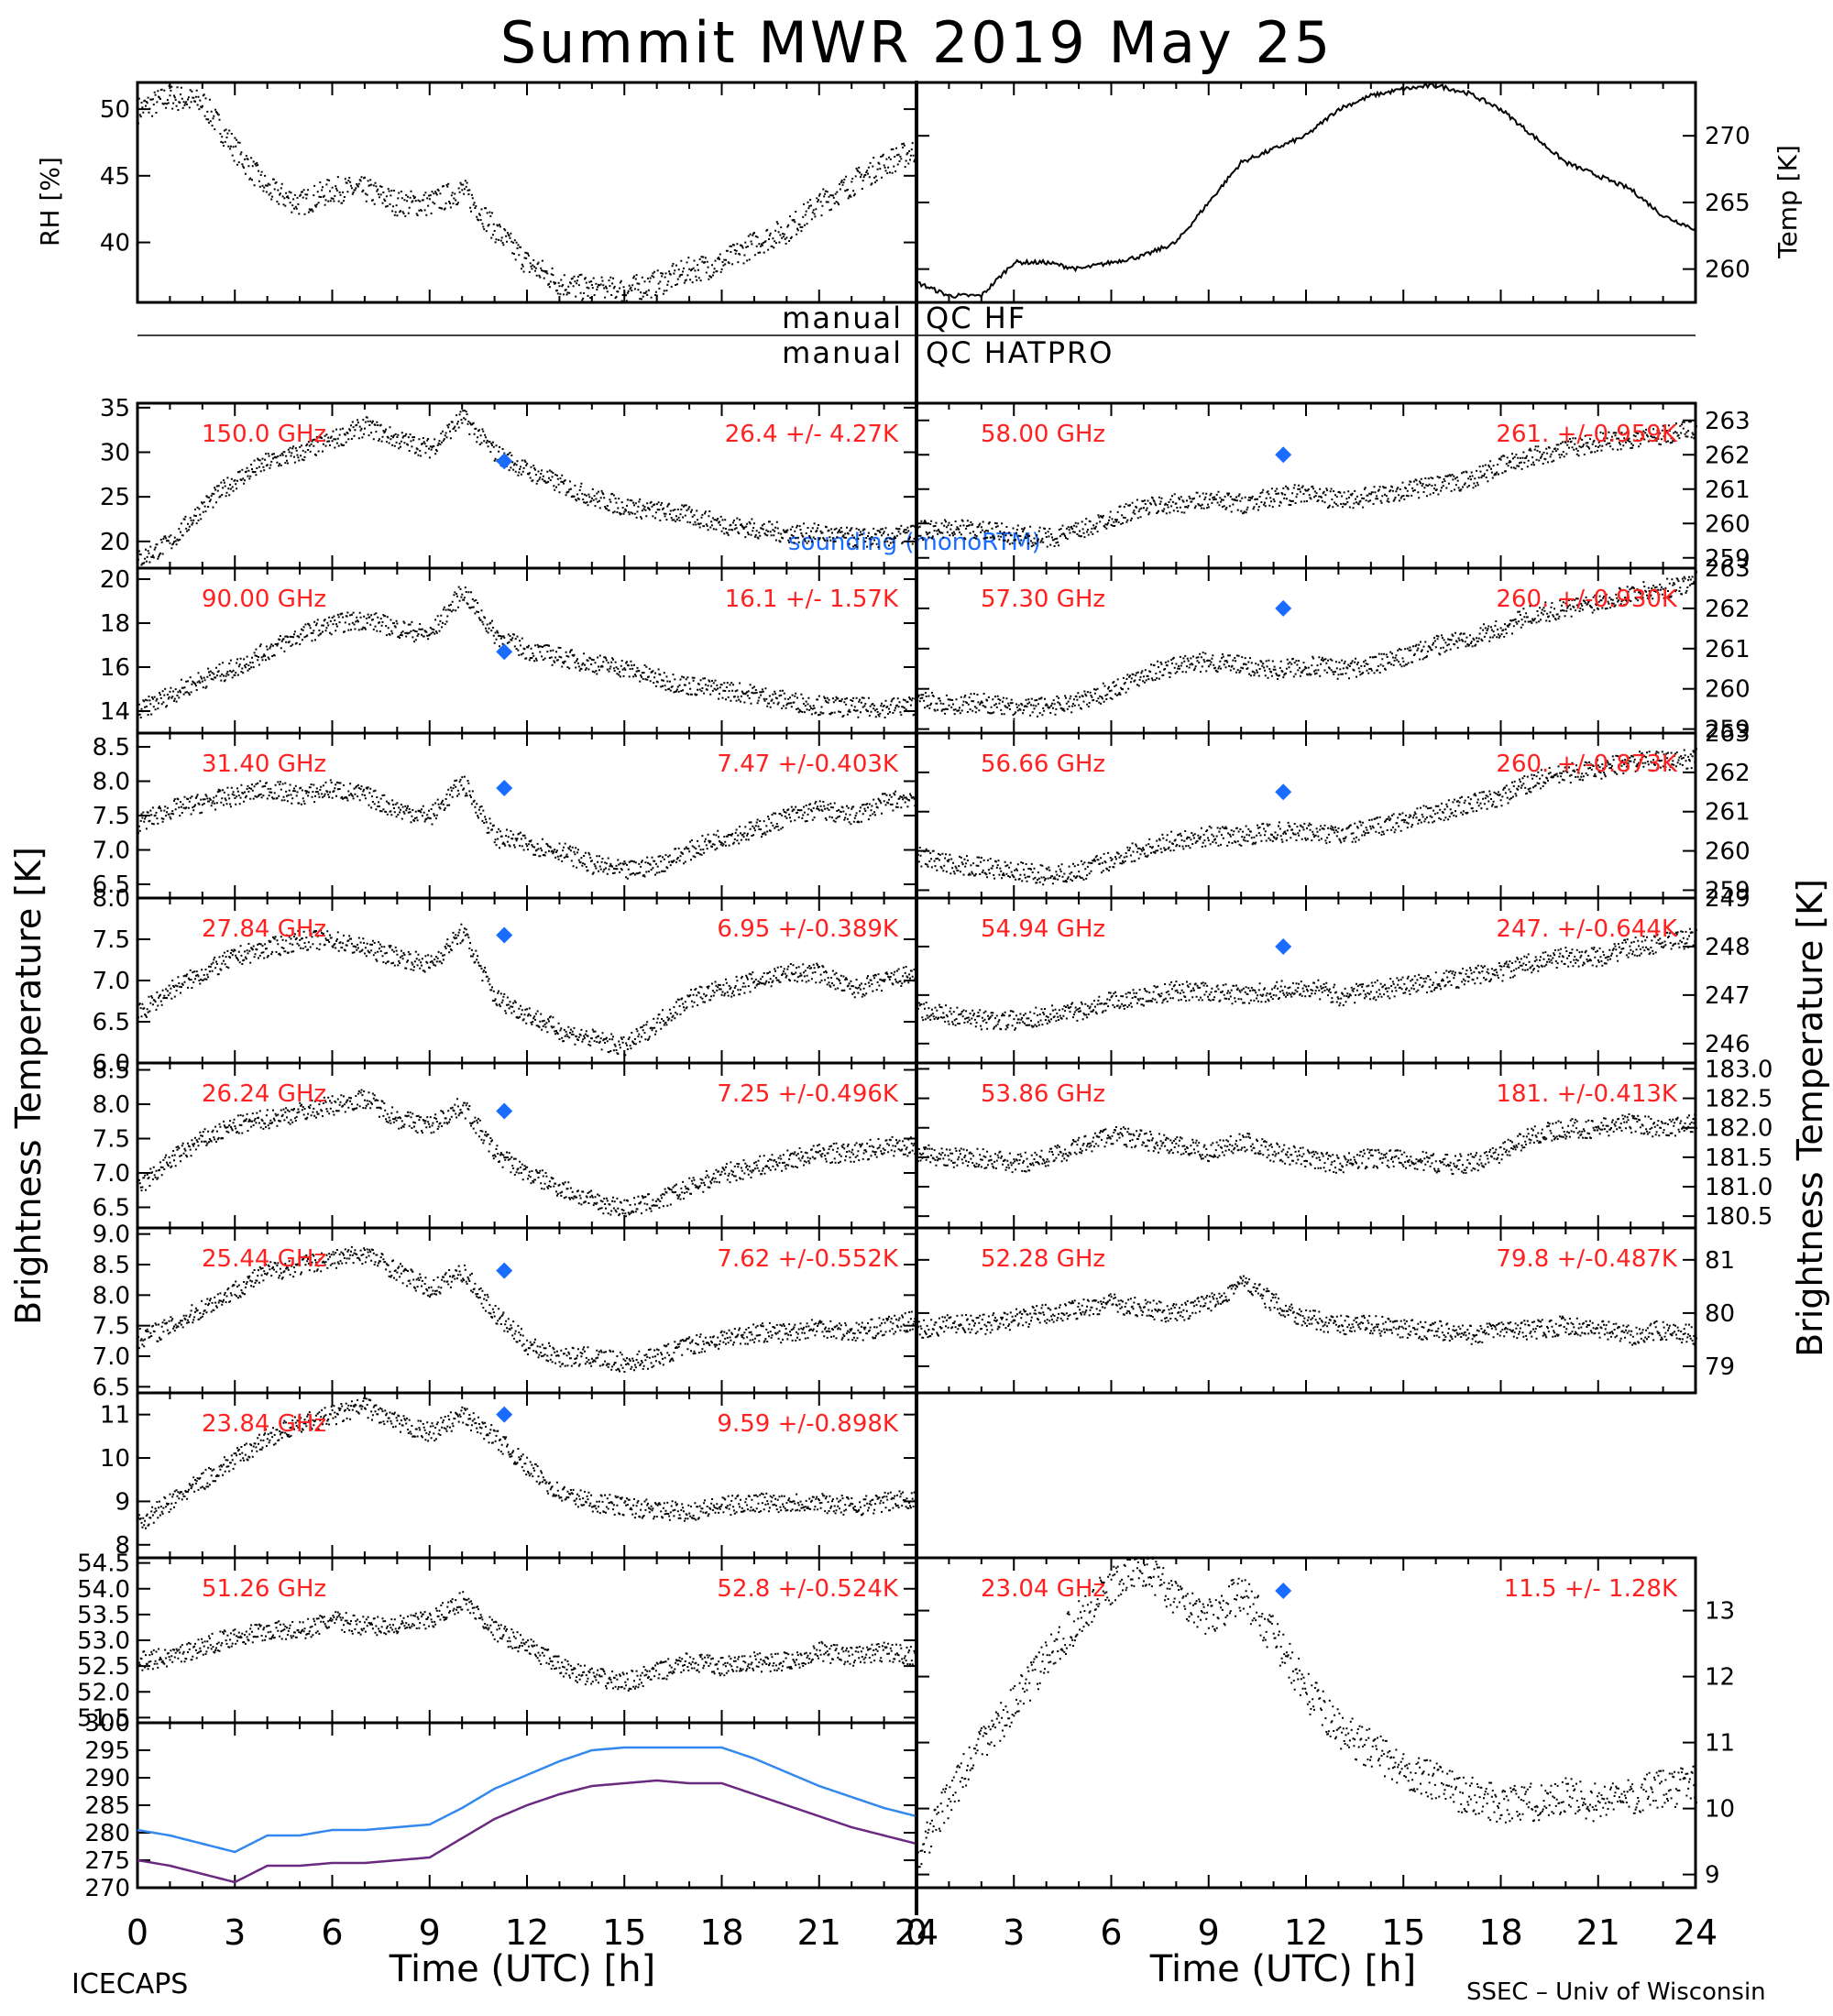  Describe the element at coordinates (115, 177) in the screenshot. I see `y-tick-label: 45` at that location.